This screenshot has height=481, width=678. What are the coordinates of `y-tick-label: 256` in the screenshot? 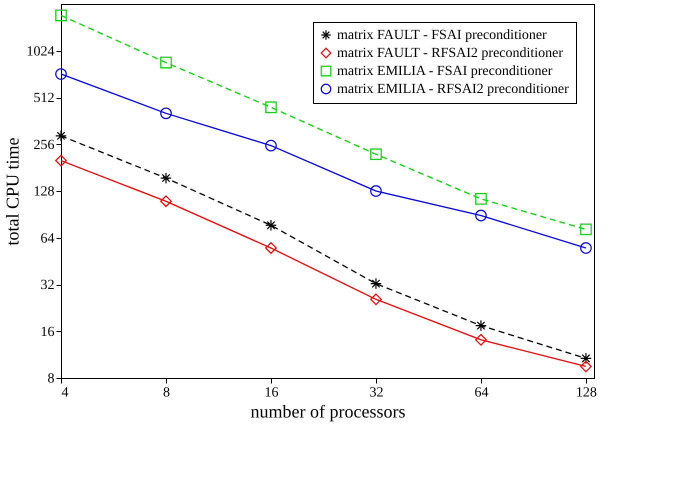 It's located at (44, 145).